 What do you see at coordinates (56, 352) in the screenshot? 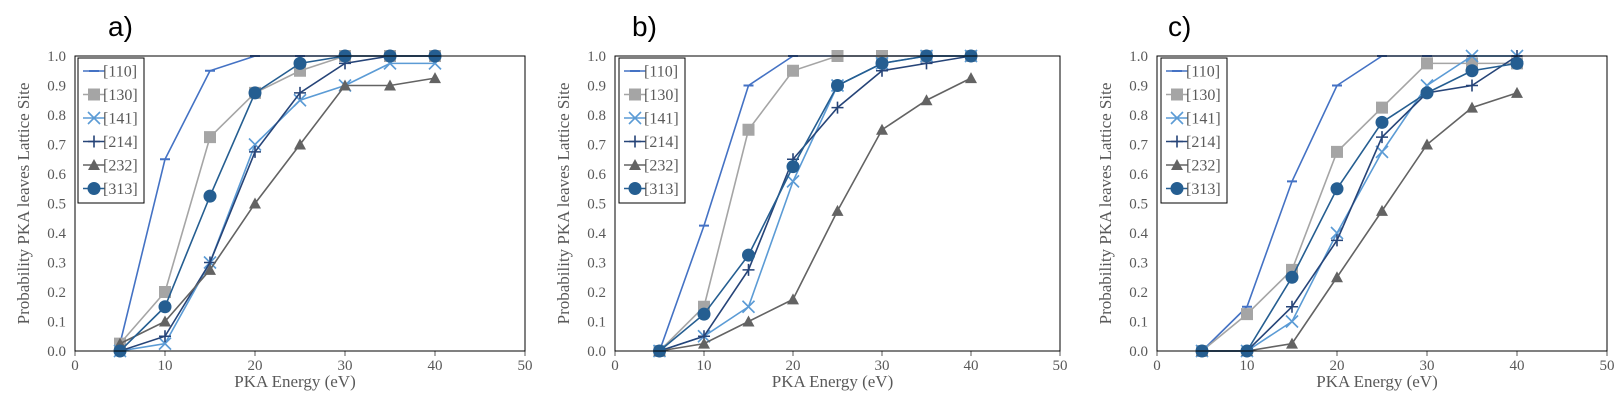
I see `y-tick-label: 0.0` at bounding box center [56, 352].